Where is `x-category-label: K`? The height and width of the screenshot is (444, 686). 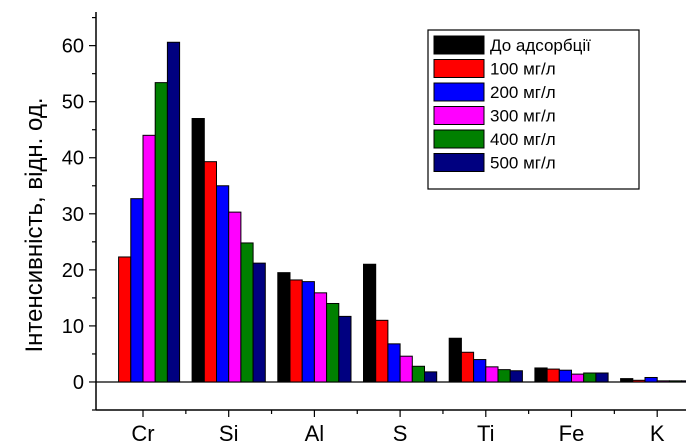 x-category-label: K is located at coordinates (657, 432).